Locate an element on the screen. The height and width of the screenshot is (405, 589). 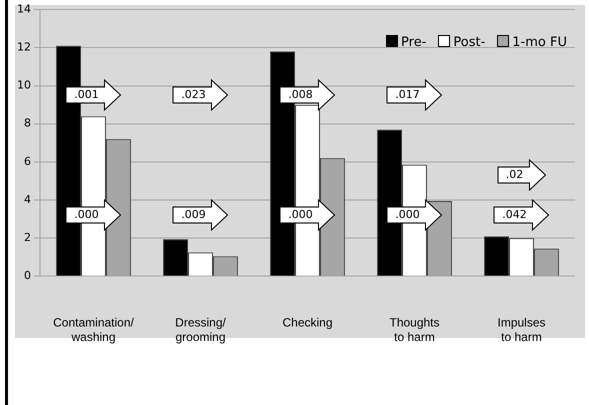
y-tick-label: 12 is located at coordinates (23, 47).